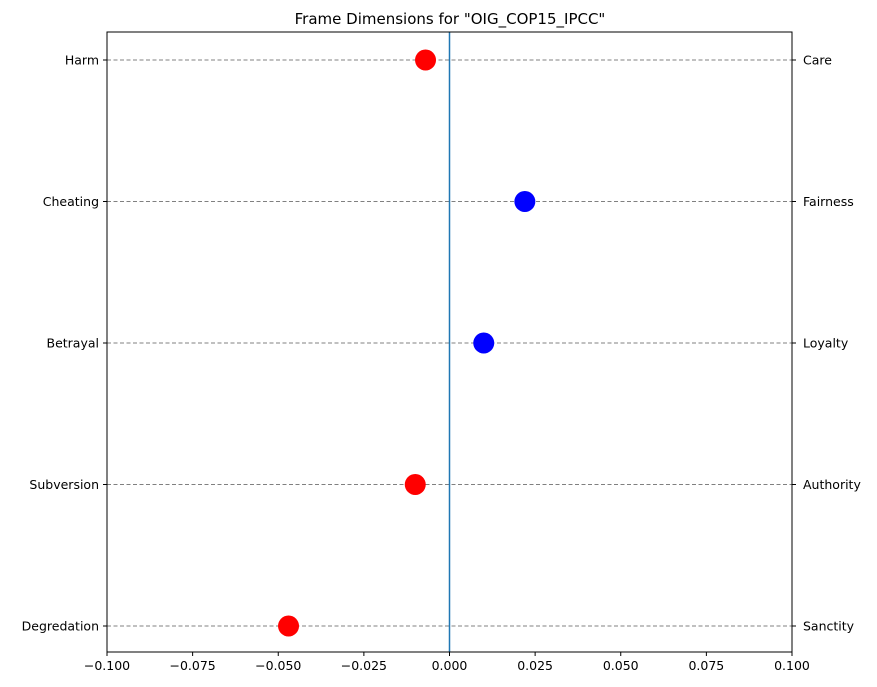  What do you see at coordinates (826, 343) in the screenshot?
I see `y-label-right: Loyalty` at bounding box center [826, 343].